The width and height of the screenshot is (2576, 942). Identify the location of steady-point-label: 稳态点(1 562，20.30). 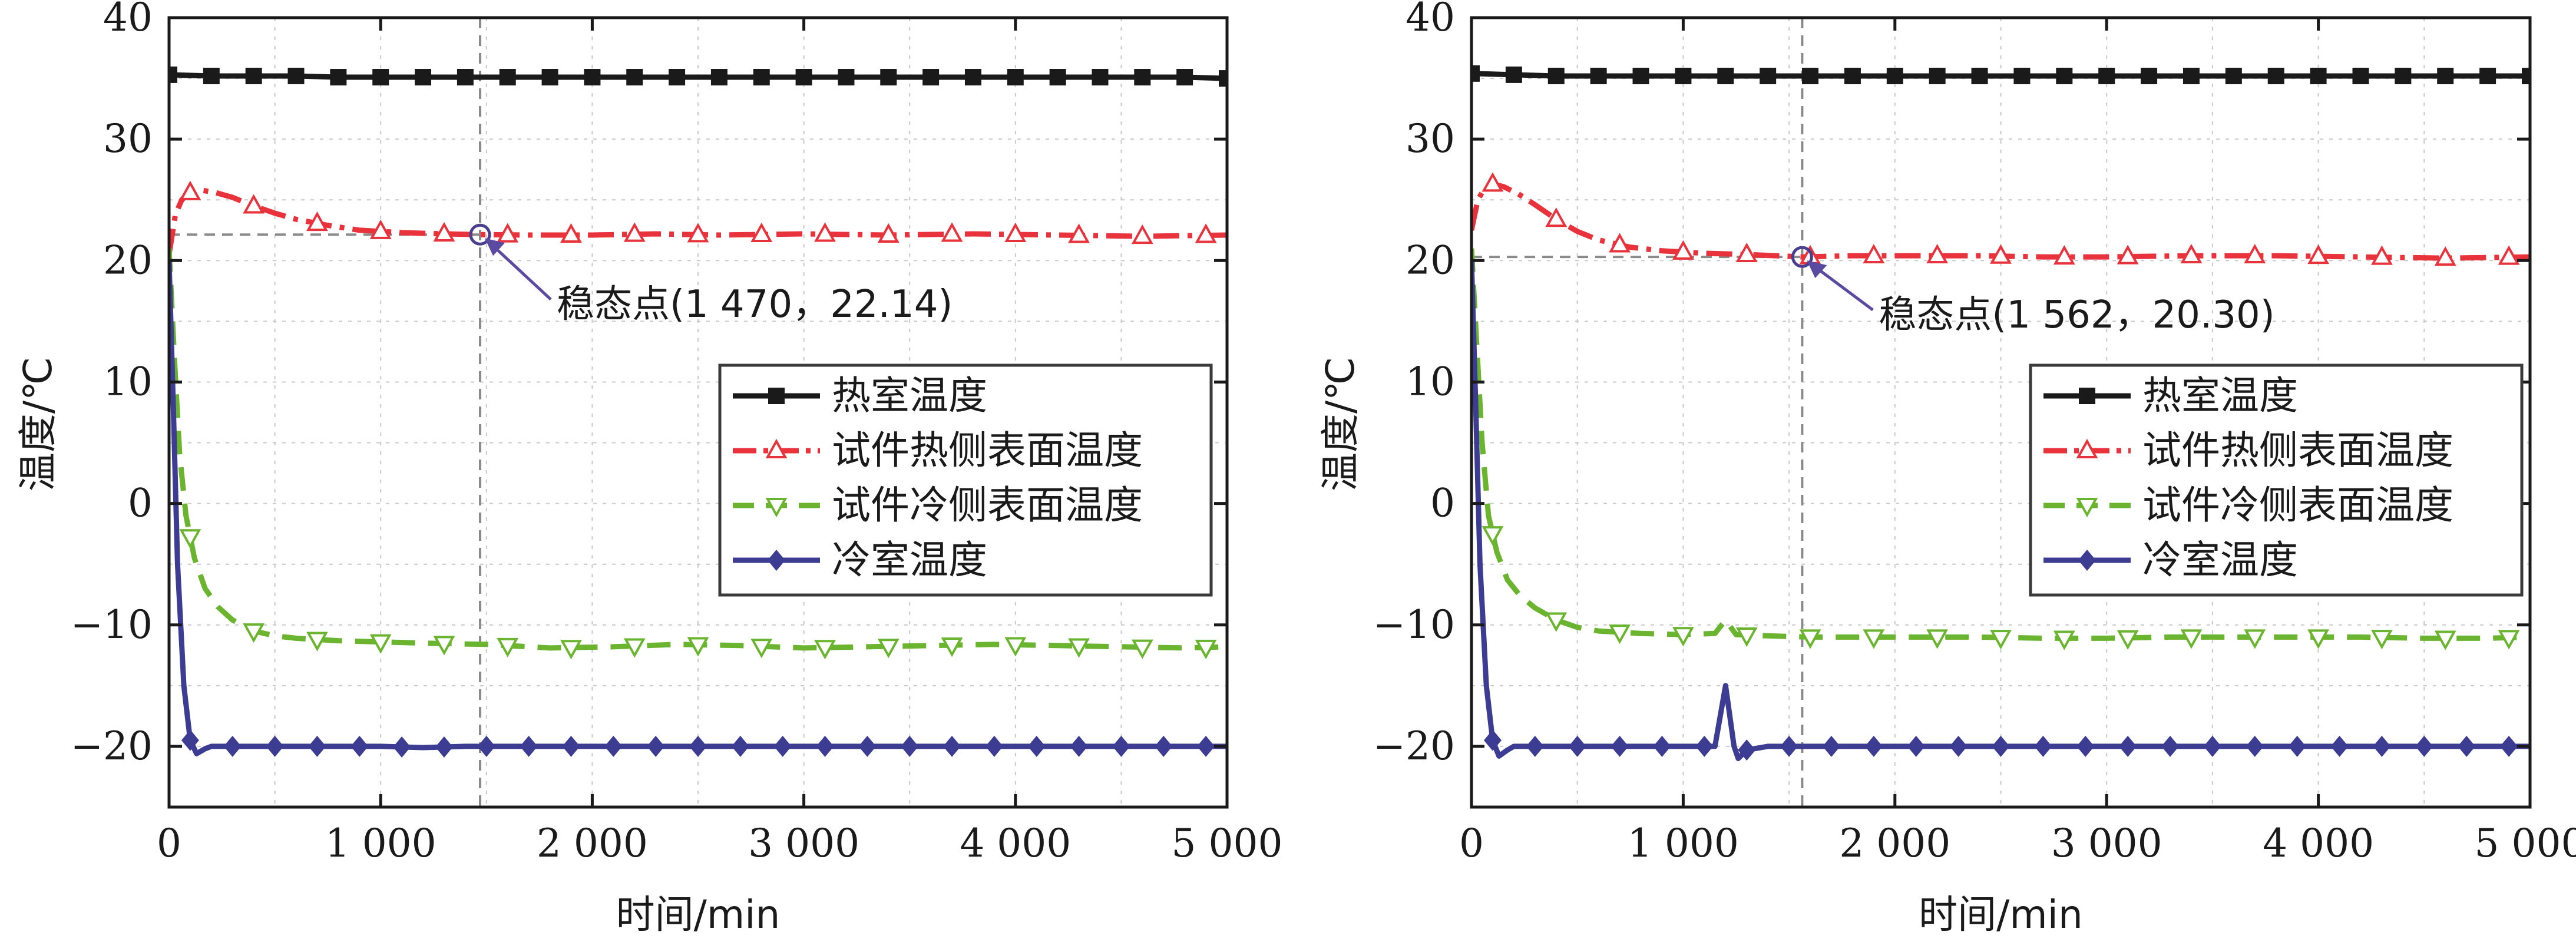
(2076, 315).